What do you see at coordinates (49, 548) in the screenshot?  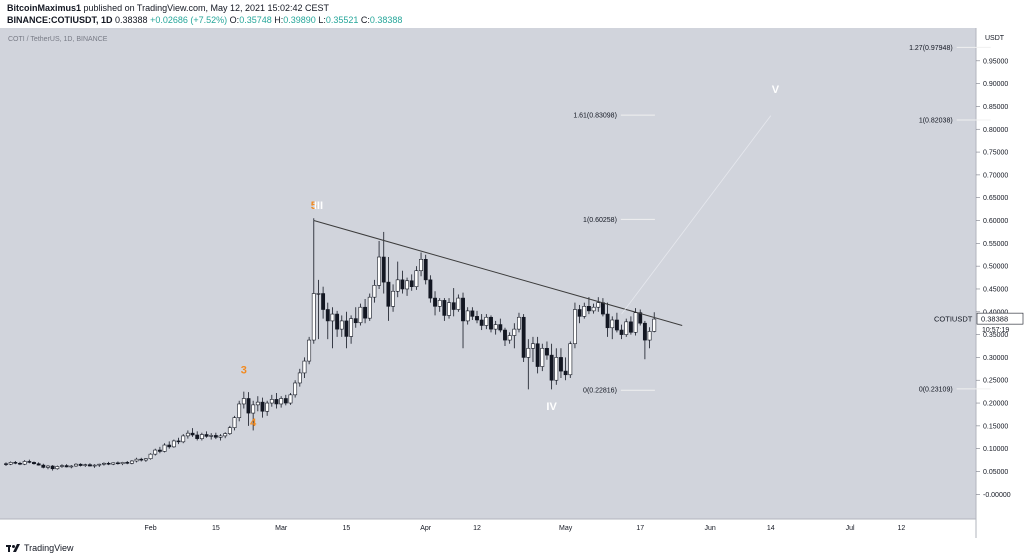 I see `tradingview-brand: TradingView` at bounding box center [49, 548].